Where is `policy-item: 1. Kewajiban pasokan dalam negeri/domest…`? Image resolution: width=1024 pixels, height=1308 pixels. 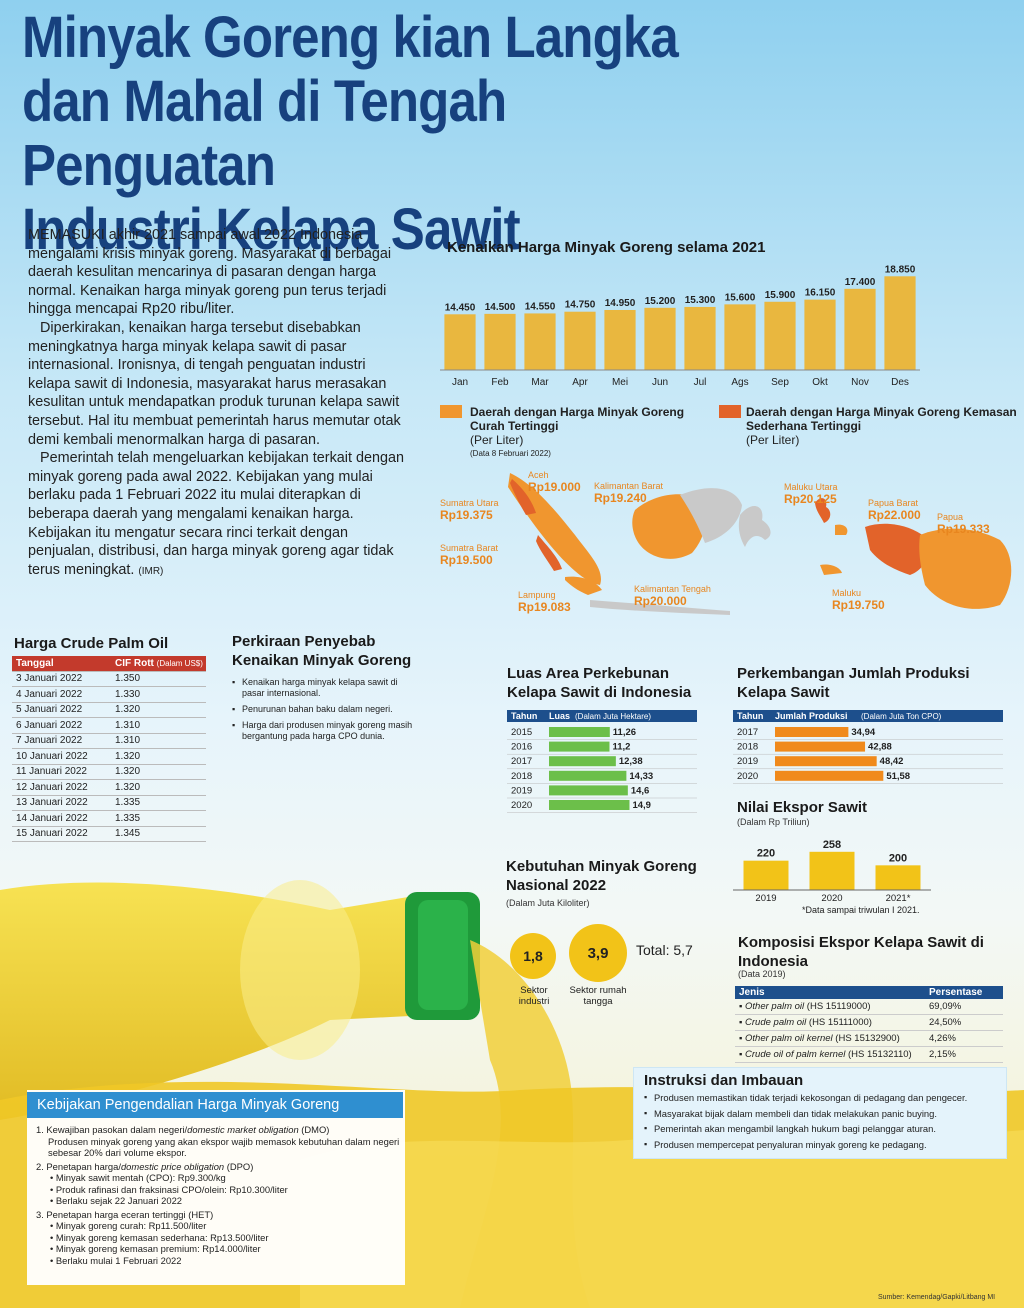
policy-item: 1. Kewajiban pasokan dalam negeri/domest… is located at coordinates (218, 1130).